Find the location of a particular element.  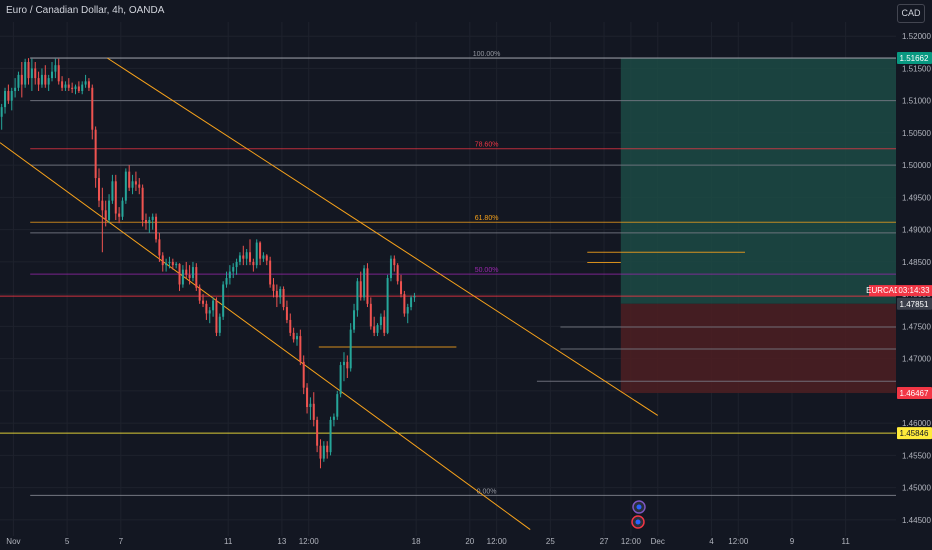

x-tick-label: 27 is located at coordinates (604, 541).